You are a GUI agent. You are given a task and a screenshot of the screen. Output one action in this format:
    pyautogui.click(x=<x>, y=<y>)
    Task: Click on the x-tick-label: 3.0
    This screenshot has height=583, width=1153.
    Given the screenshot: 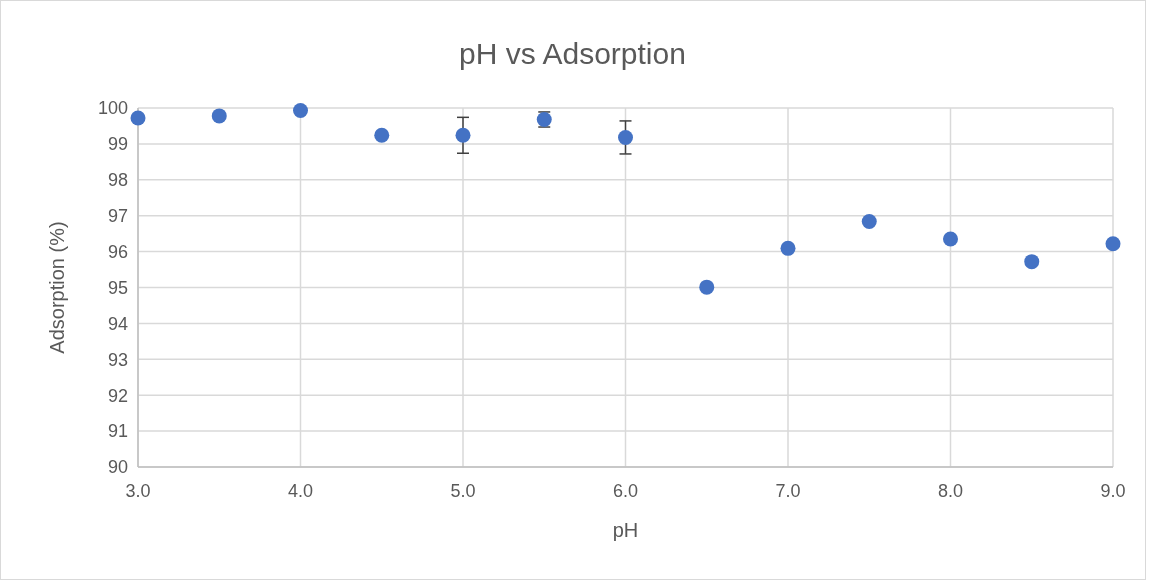 What is the action you would take?
    pyautogui.click(x=138, y=491)
    